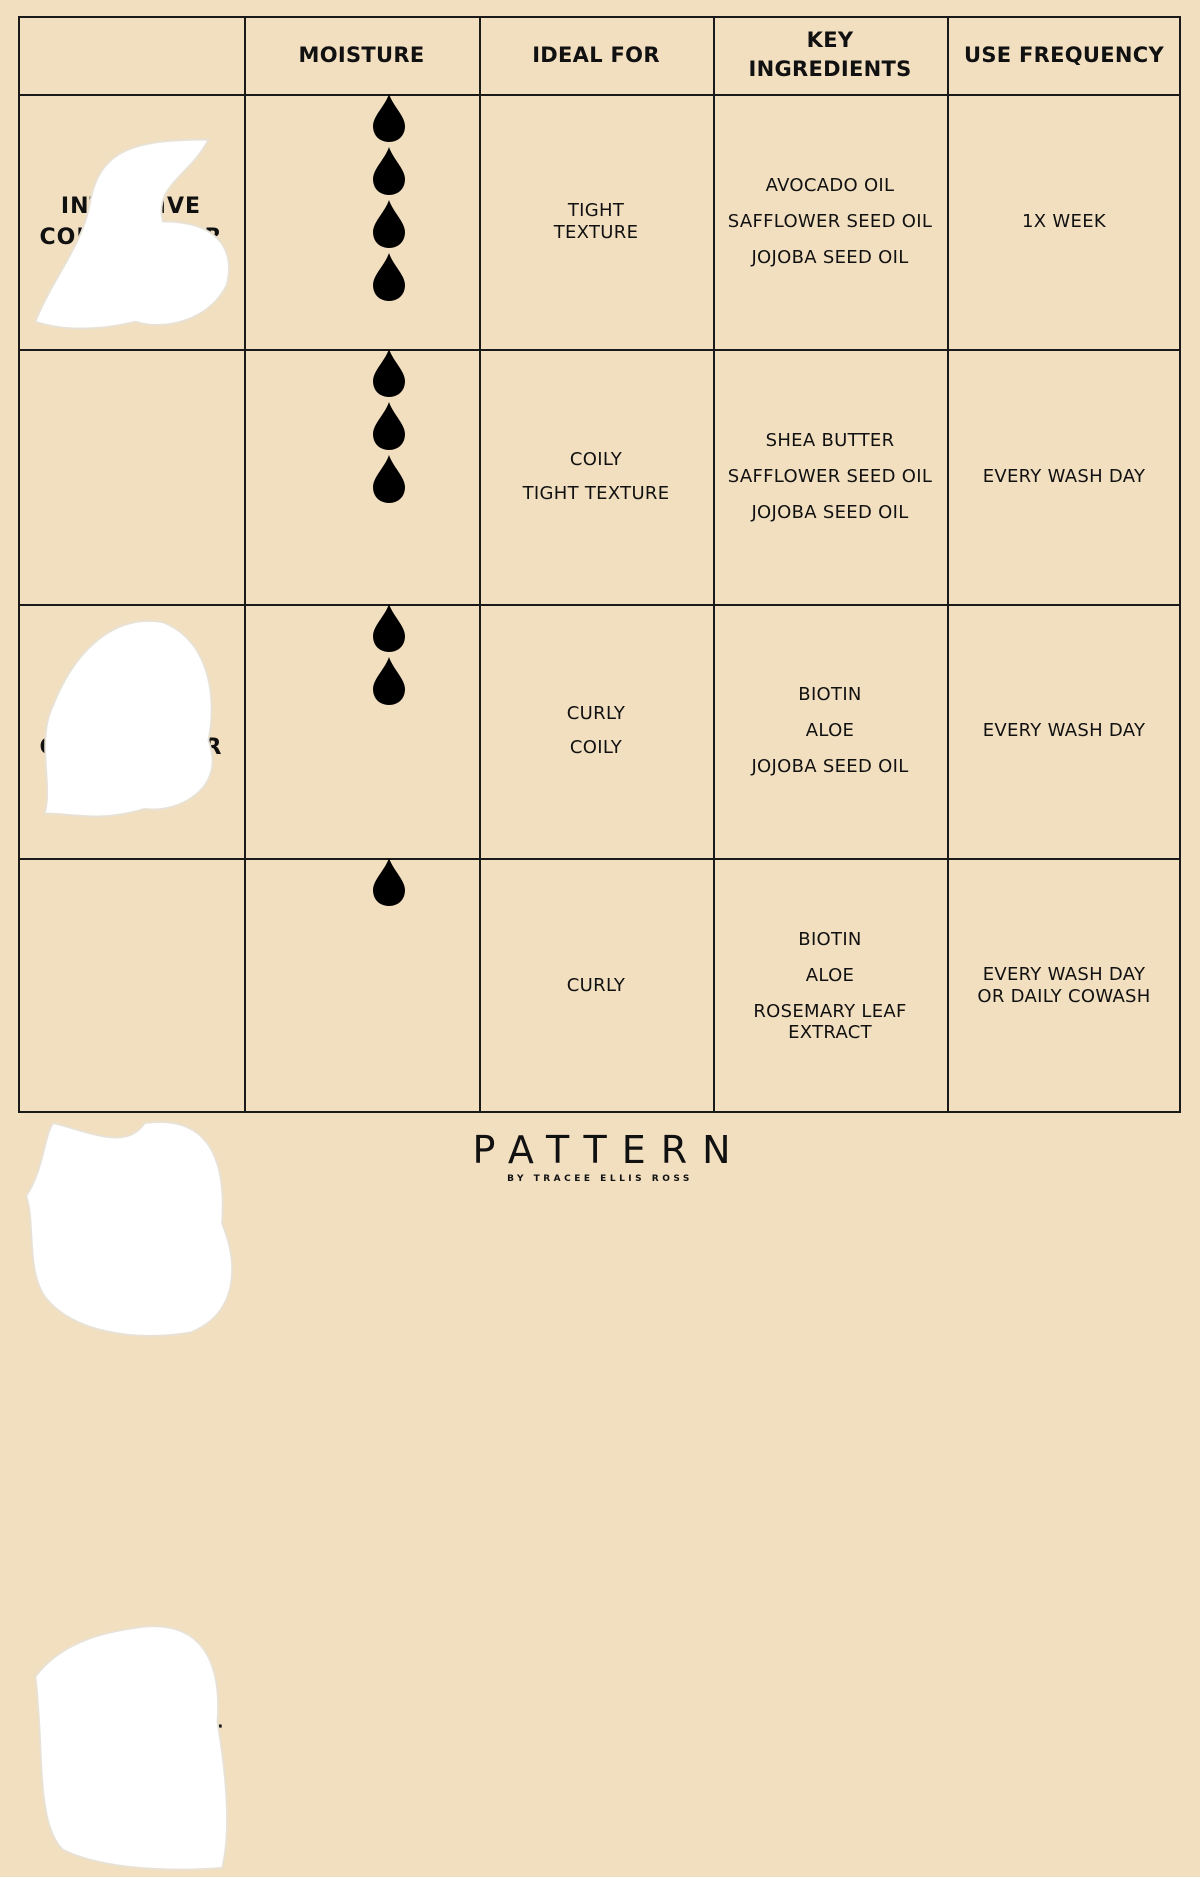 This screenshot has height=1877, width=1200. Describe the element at coordinates (1064, 996) in the screenshot. I see `frequency-item: OR DAILY COWASH` at that location.